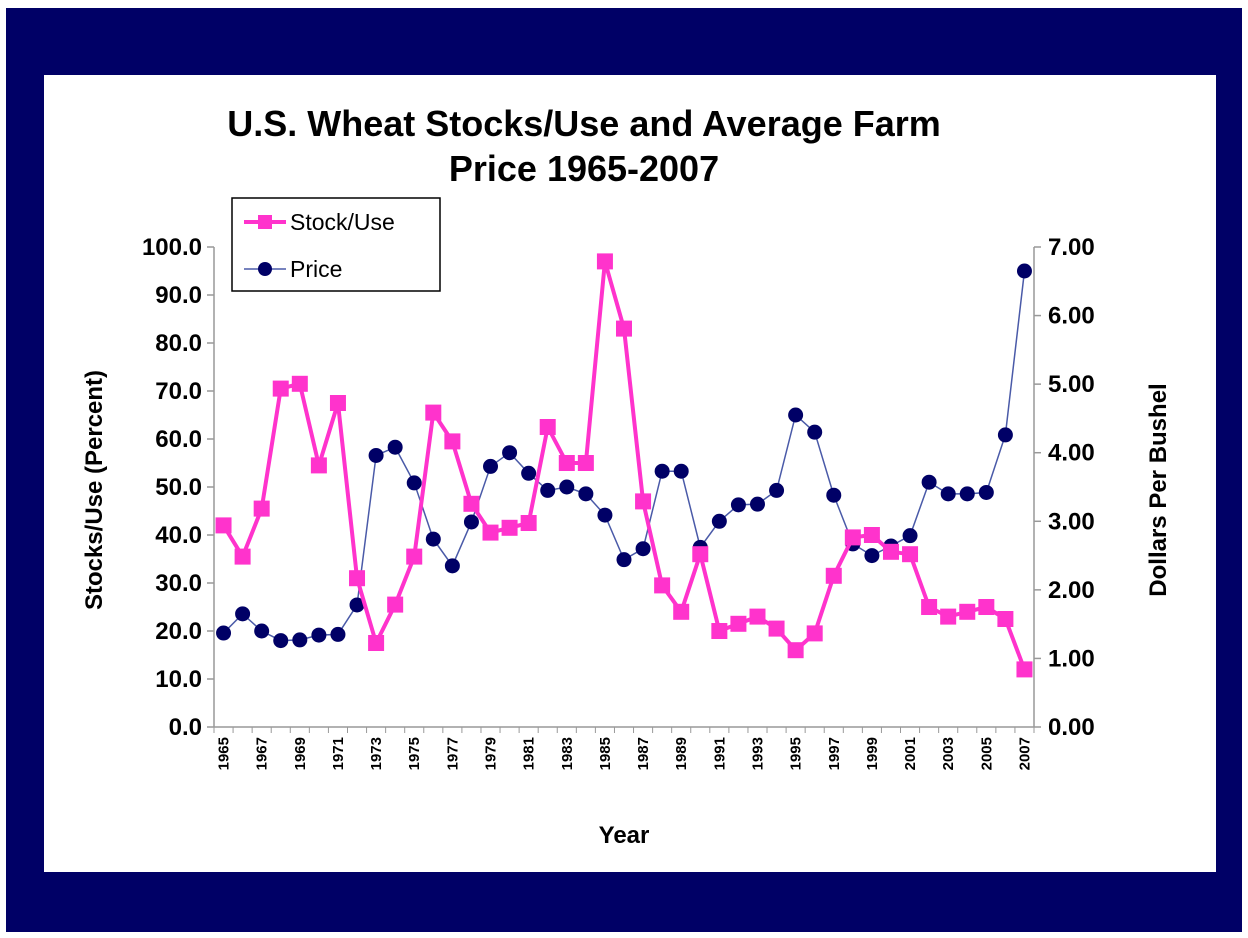  What do you see at coordinates (986, 753) in the screenshot?
I see `x-tick-label: 2005` at bounding box center [986, 753].